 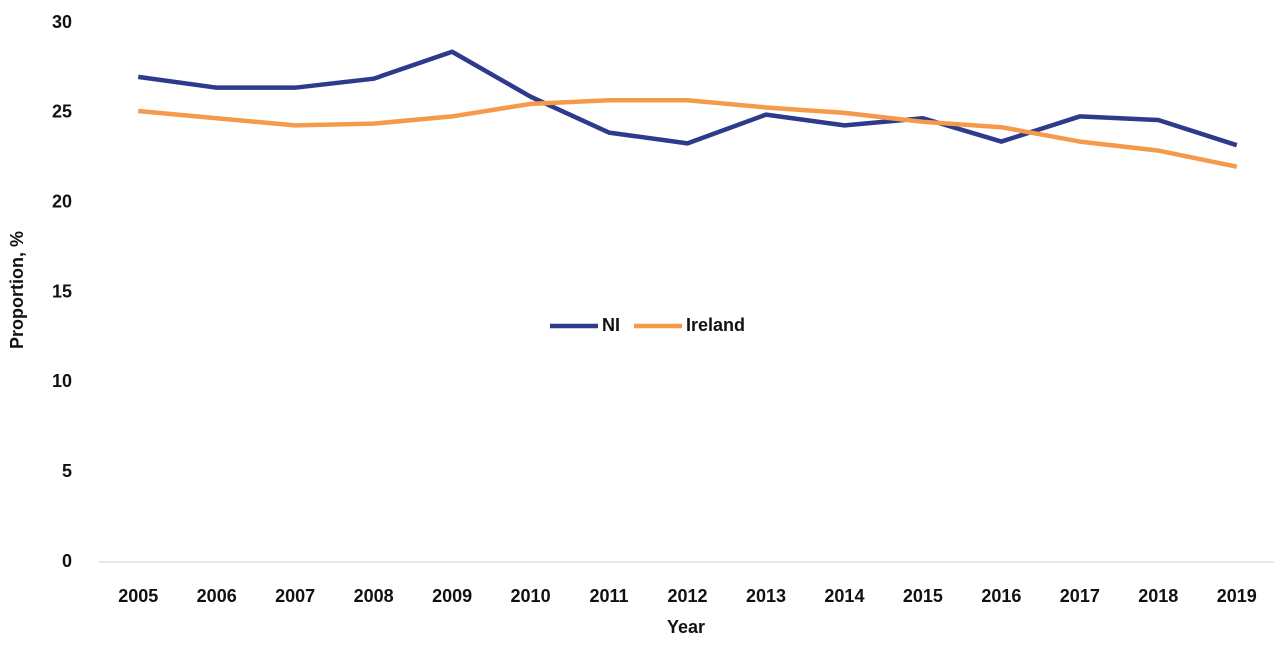 I want to click on x-tick-label: 2013, so click(x=766, y=596).